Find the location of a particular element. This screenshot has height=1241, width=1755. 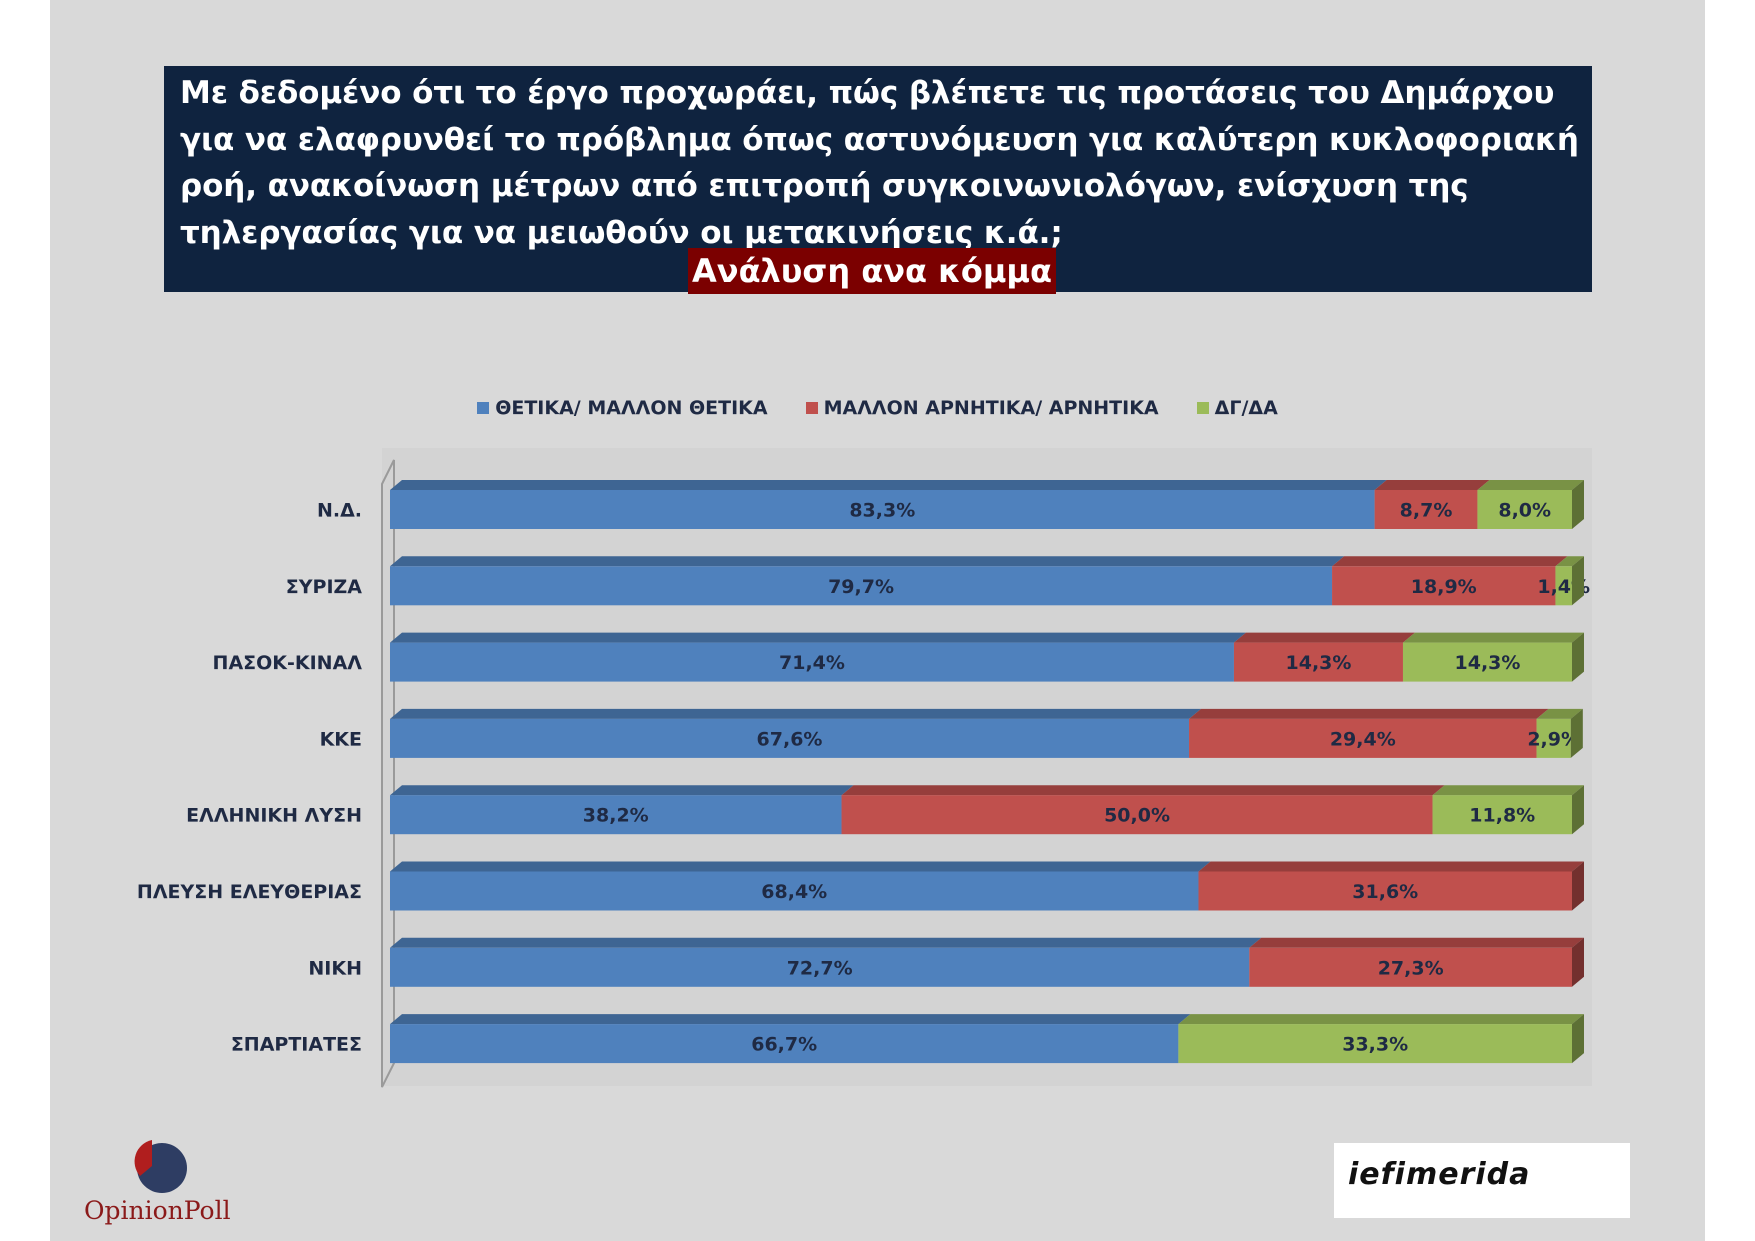

category-label: Ν.Δ. is located at coordinates (339, 511).